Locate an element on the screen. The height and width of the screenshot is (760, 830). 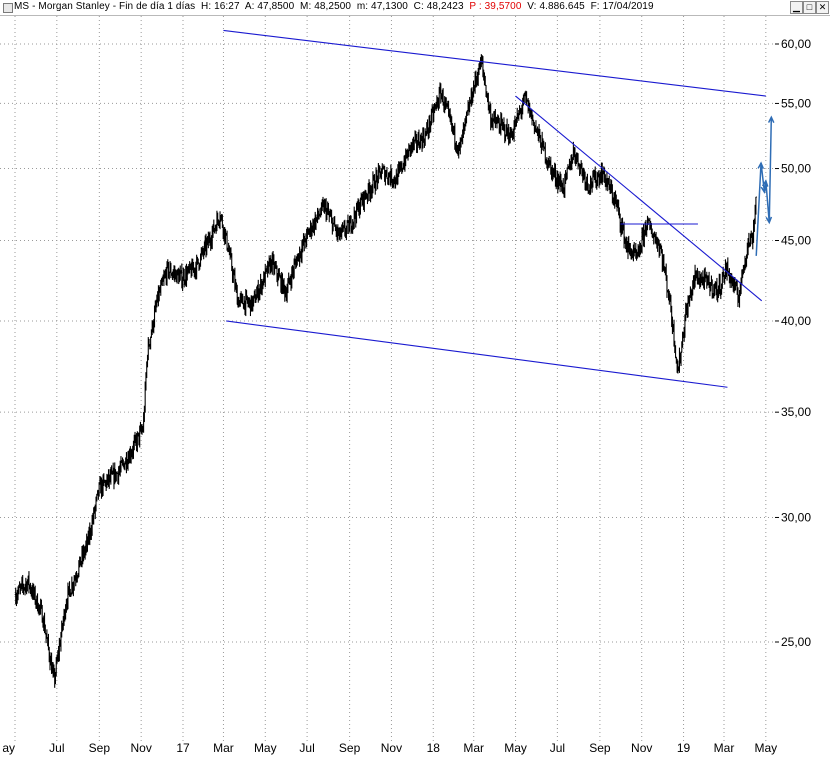
readout-date: 17/04/2019 is located at coordinates (628, 6).